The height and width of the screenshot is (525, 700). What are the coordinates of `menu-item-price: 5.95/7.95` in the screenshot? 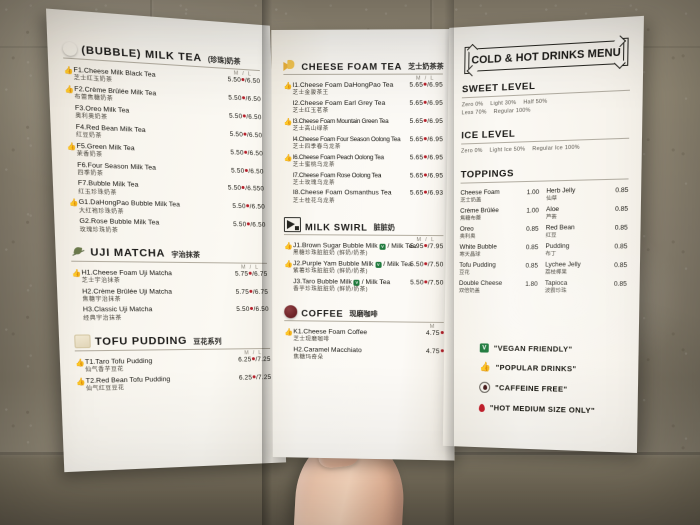 It's located at (426, 246).